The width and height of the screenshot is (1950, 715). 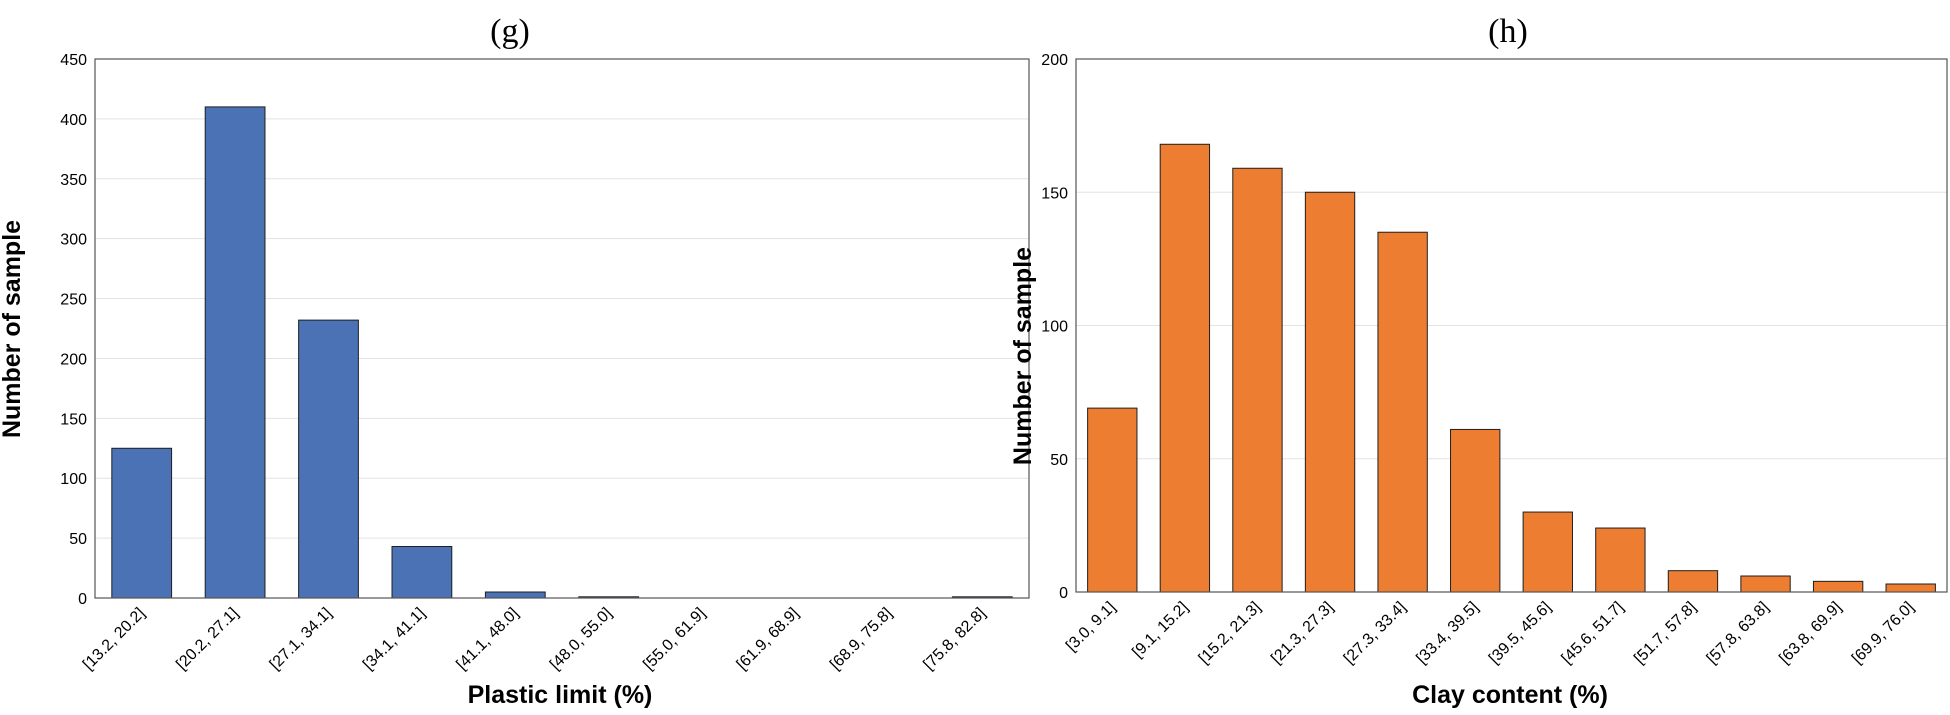 I want to click on x-category-label: [51.7, 57.8], so click(x=1665, y=633).